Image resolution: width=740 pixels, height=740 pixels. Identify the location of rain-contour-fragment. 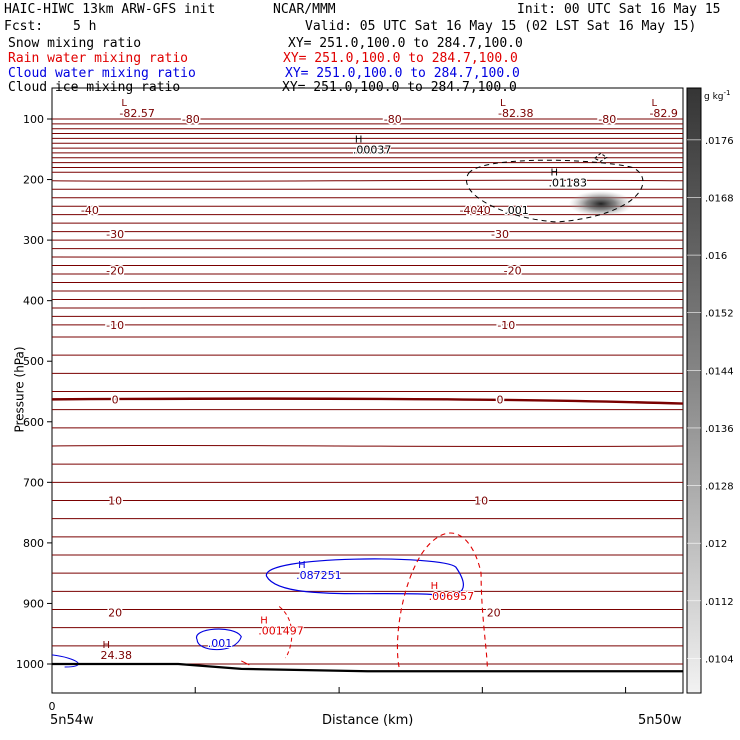
(245, 663).